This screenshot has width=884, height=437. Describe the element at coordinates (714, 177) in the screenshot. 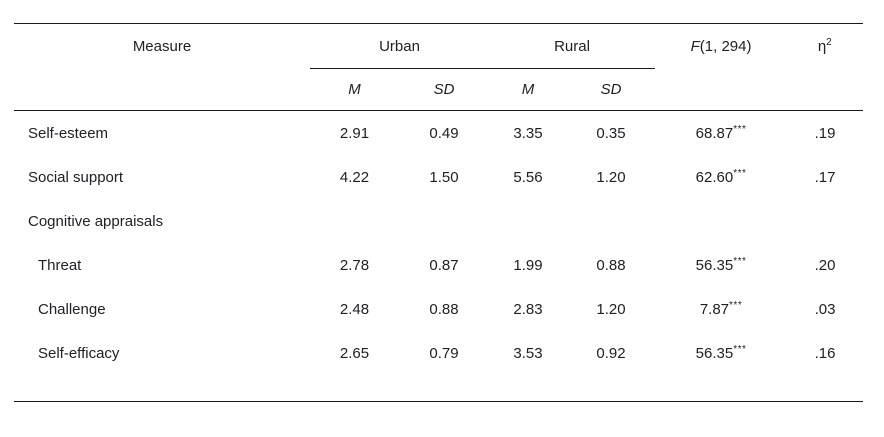

I see `f-number: 62.60` at that location.